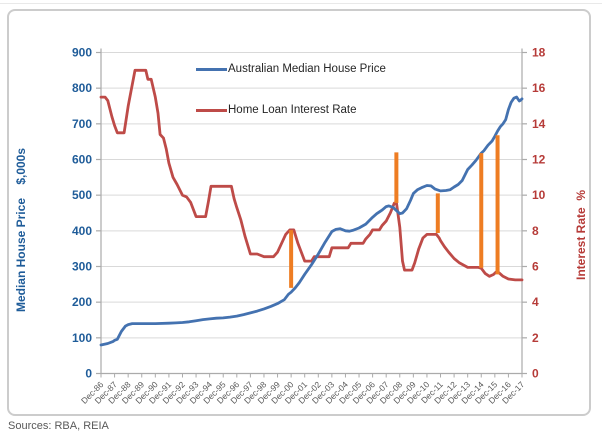 Image resolution: width=602 pixels, height=441 pixels. I want to click on legend-item-interest-rate: Home Loan Interest Rate, so click(291, 110).